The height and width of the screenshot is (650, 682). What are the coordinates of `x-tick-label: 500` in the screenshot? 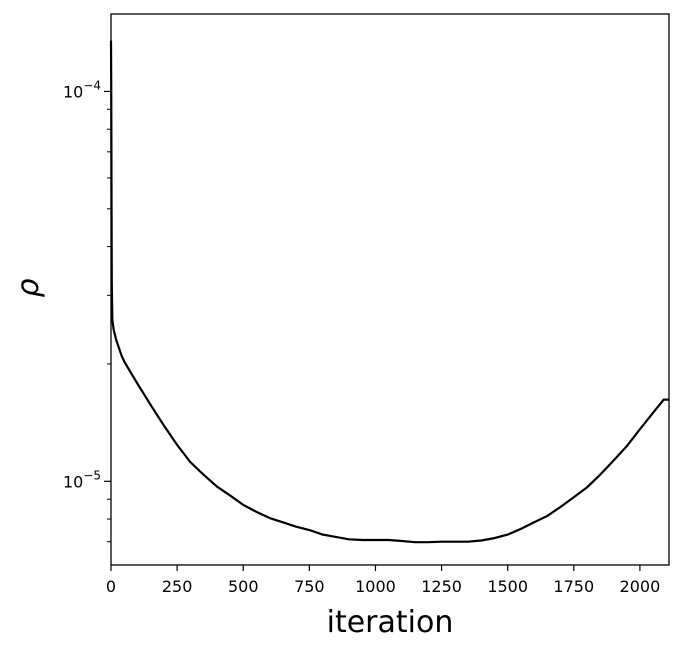 It's located at (243, 586).